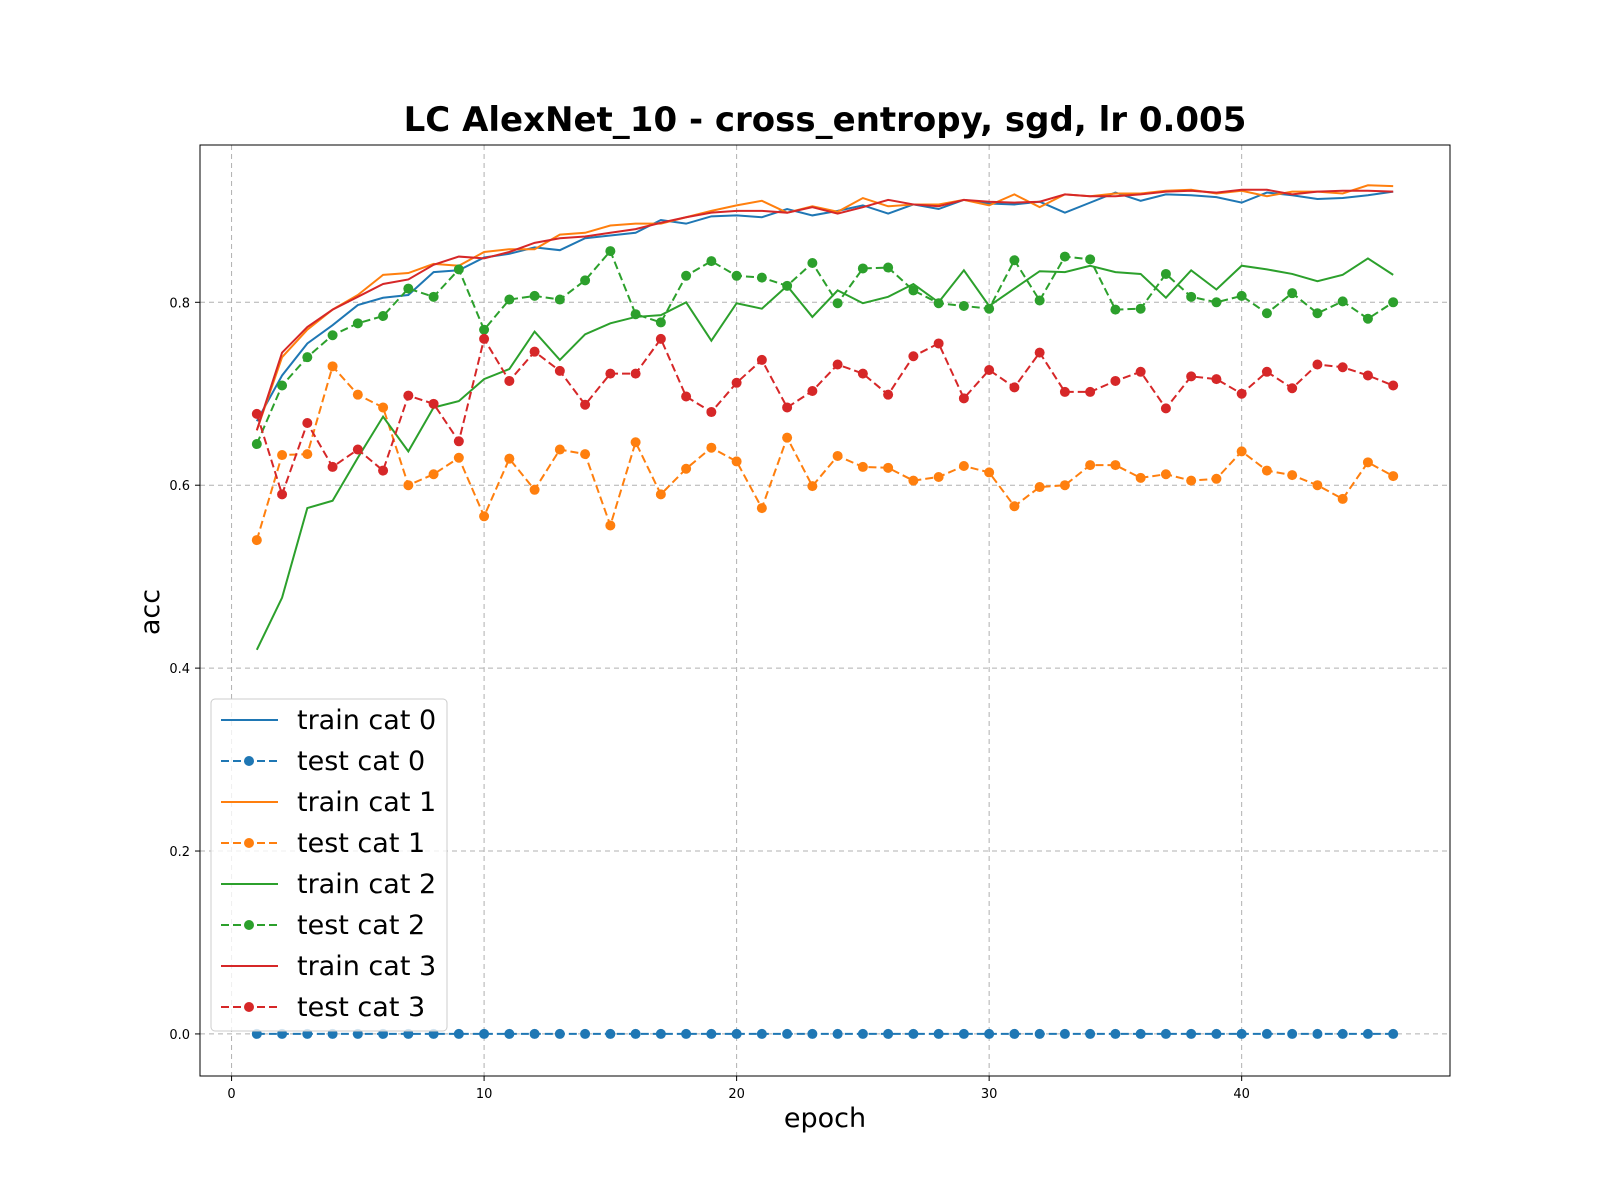 The image size is (1600, 1200). Describe the element at coordinates (179, 669) in the screenshot. I see `y-tick-label: 0.4` at that location.